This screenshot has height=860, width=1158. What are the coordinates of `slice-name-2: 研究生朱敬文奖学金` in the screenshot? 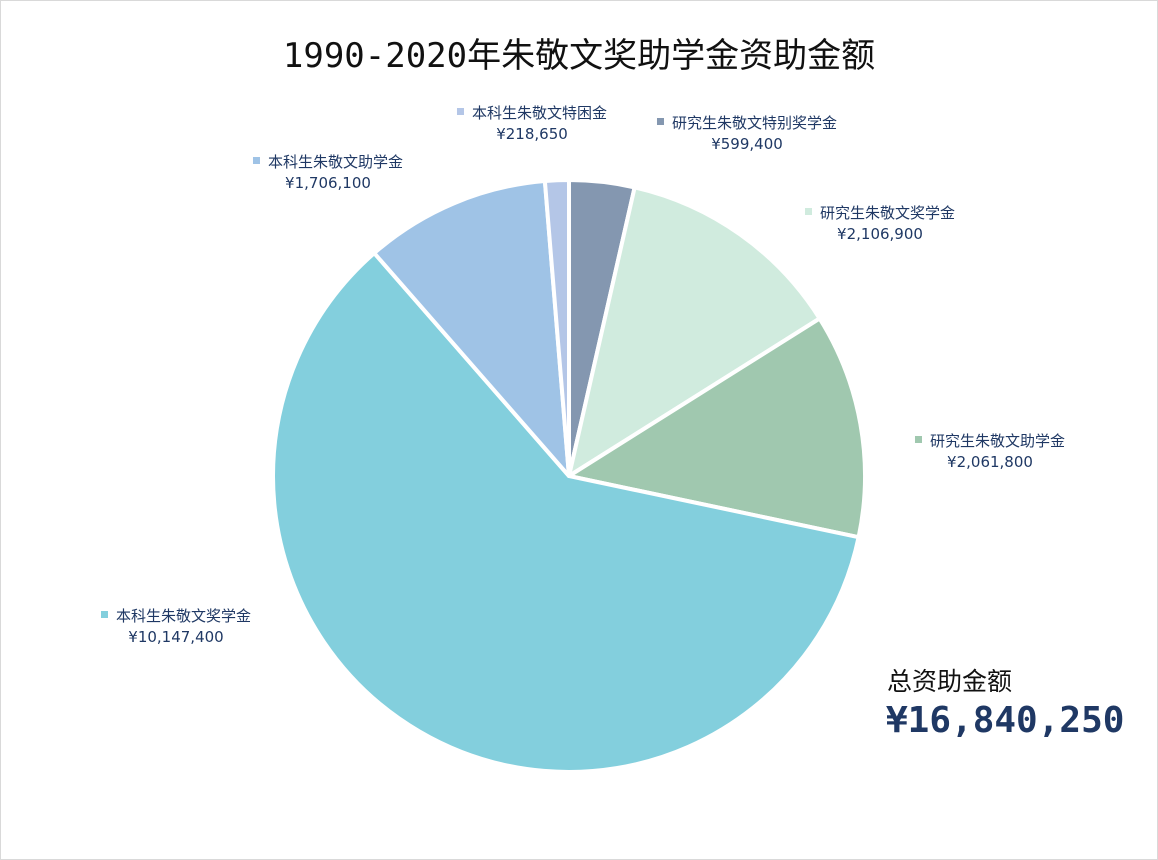 It's located at (887, 213).